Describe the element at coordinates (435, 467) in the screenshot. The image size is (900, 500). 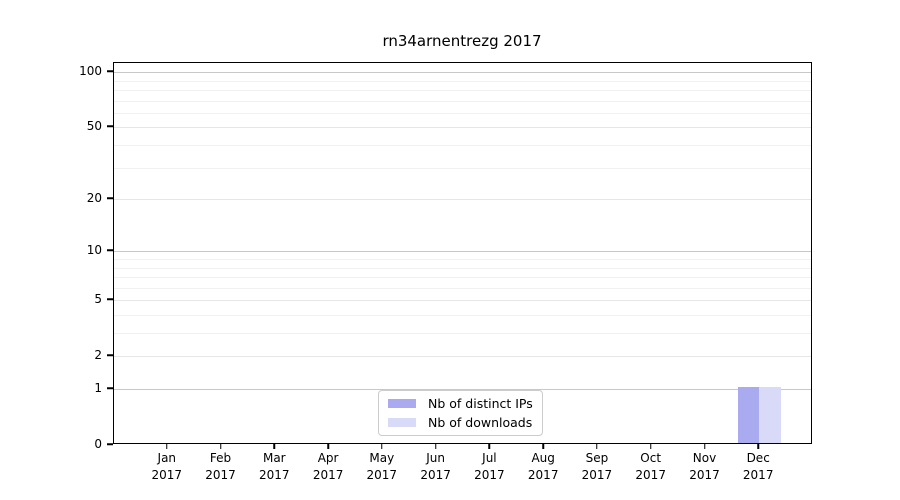
I see `x-tick-label-jun: Jun 2017` at that location.